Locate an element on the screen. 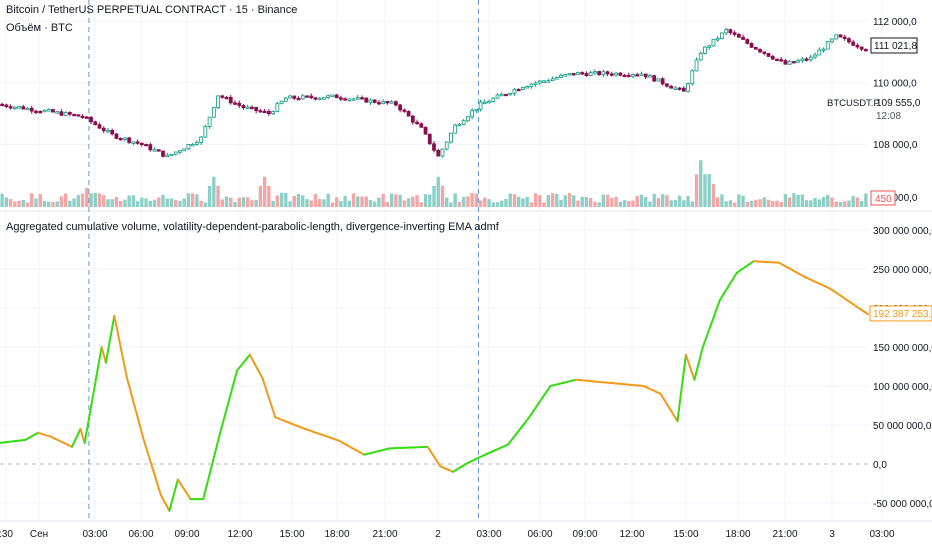 The image size is (932, 555). countdown-label: 12:08 is located at coordinates (888, 116).